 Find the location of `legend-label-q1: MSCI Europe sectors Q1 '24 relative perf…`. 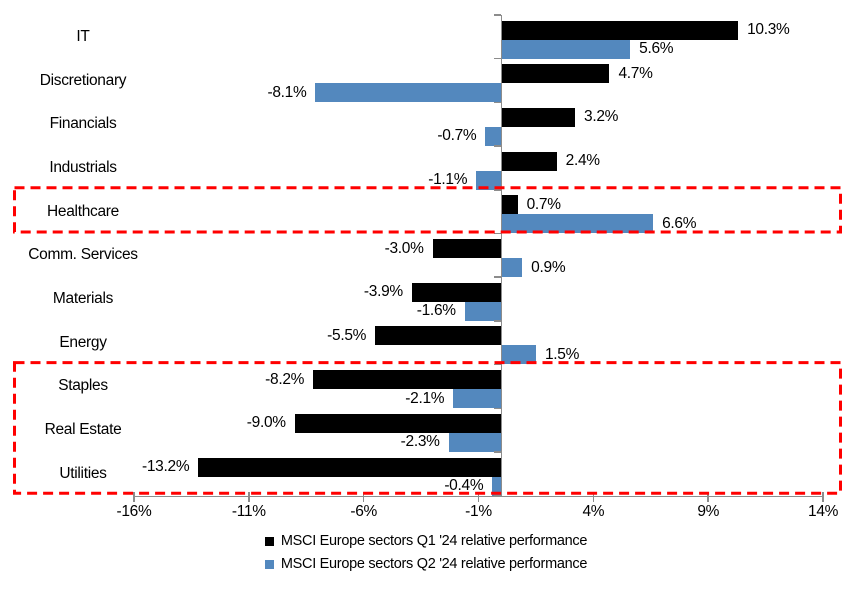

legend-label-q1: MSCI Europe sectors Q1 '24 relative perf… is located at coordinates (434, 541).